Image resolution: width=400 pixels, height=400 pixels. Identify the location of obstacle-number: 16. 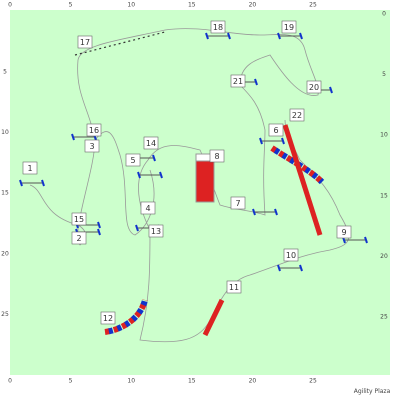
(94, 130).